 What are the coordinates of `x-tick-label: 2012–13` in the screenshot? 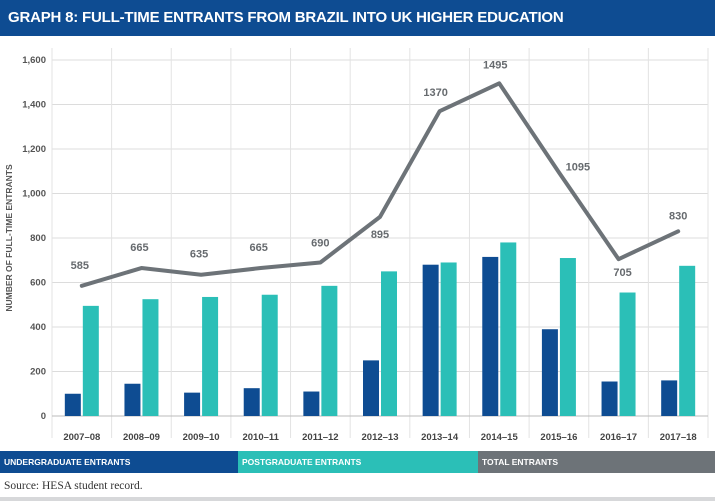 It's located at (380, 437).